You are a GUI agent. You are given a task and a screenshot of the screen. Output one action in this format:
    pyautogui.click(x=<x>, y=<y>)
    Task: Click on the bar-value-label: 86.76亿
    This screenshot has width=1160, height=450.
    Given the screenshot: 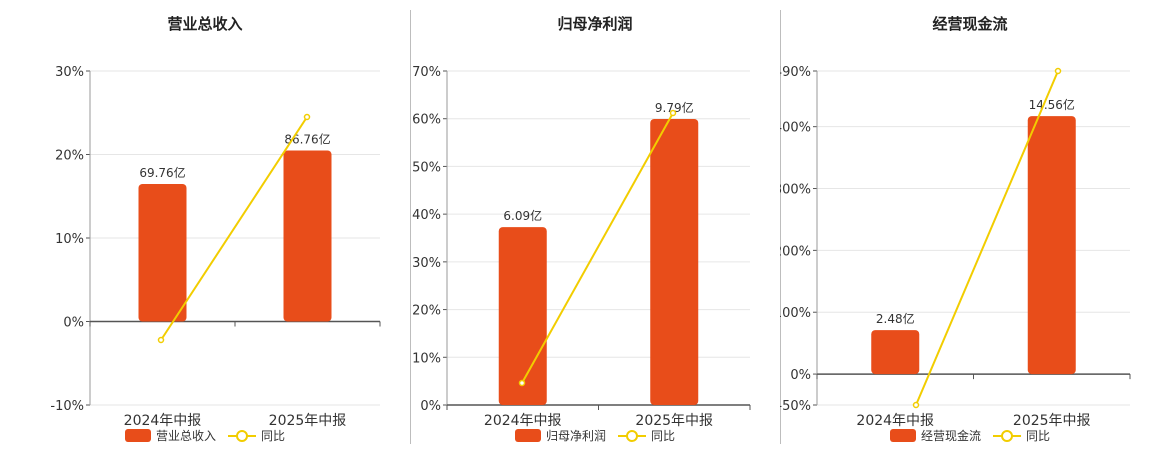 What is the action you would take?
    pyautogui.click(x=307, y=139)
    